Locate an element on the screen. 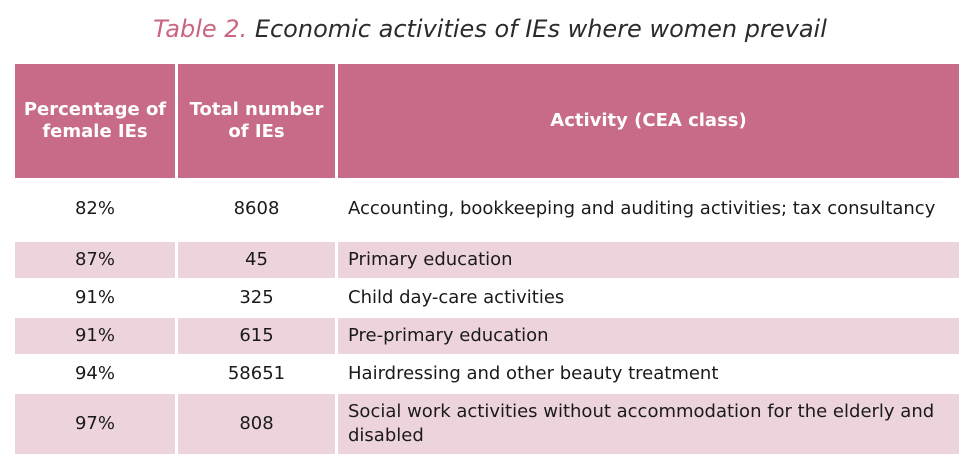  caption-number: Table 2. is located at coordinates (200, 29).